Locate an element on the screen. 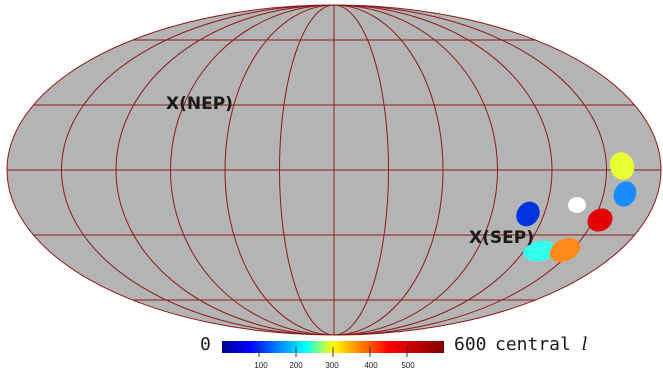 This screenshot has width=663, height=370. sep-marker-label: X(SEP) is located at coordinates (501, 238).